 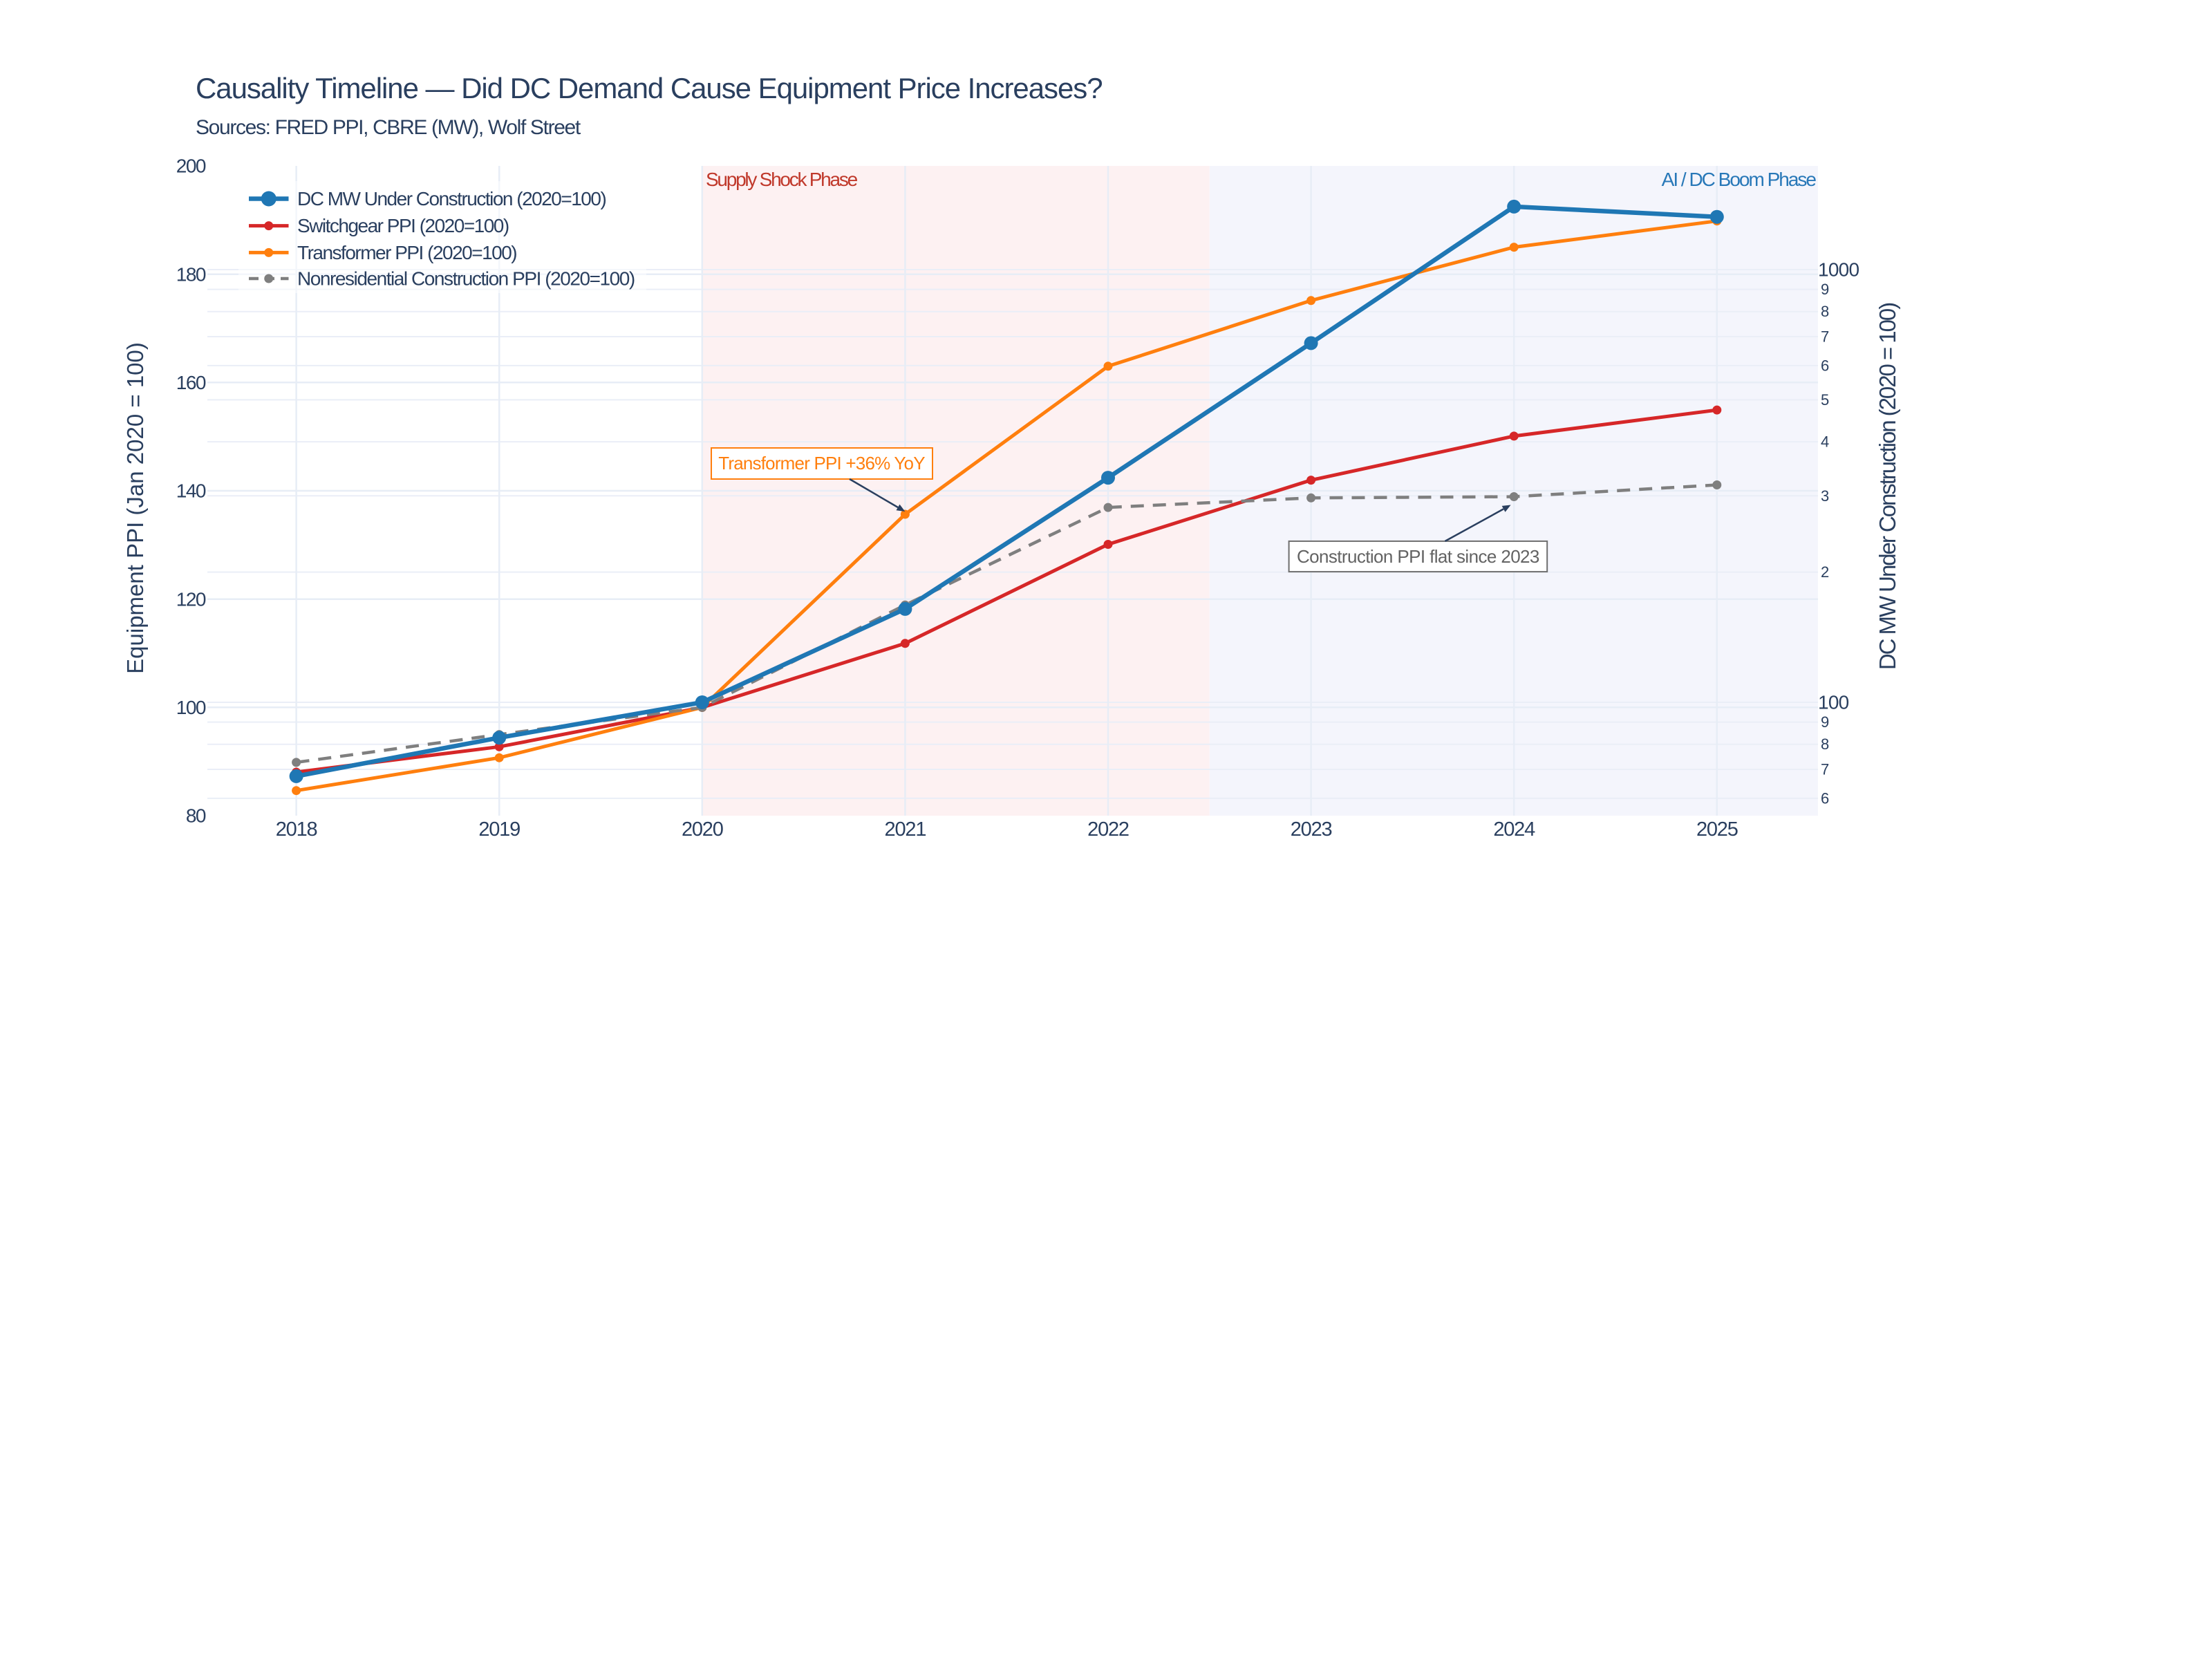 I want to click on svg-text: Supply Shock Phase, so click(x=782, y=180).